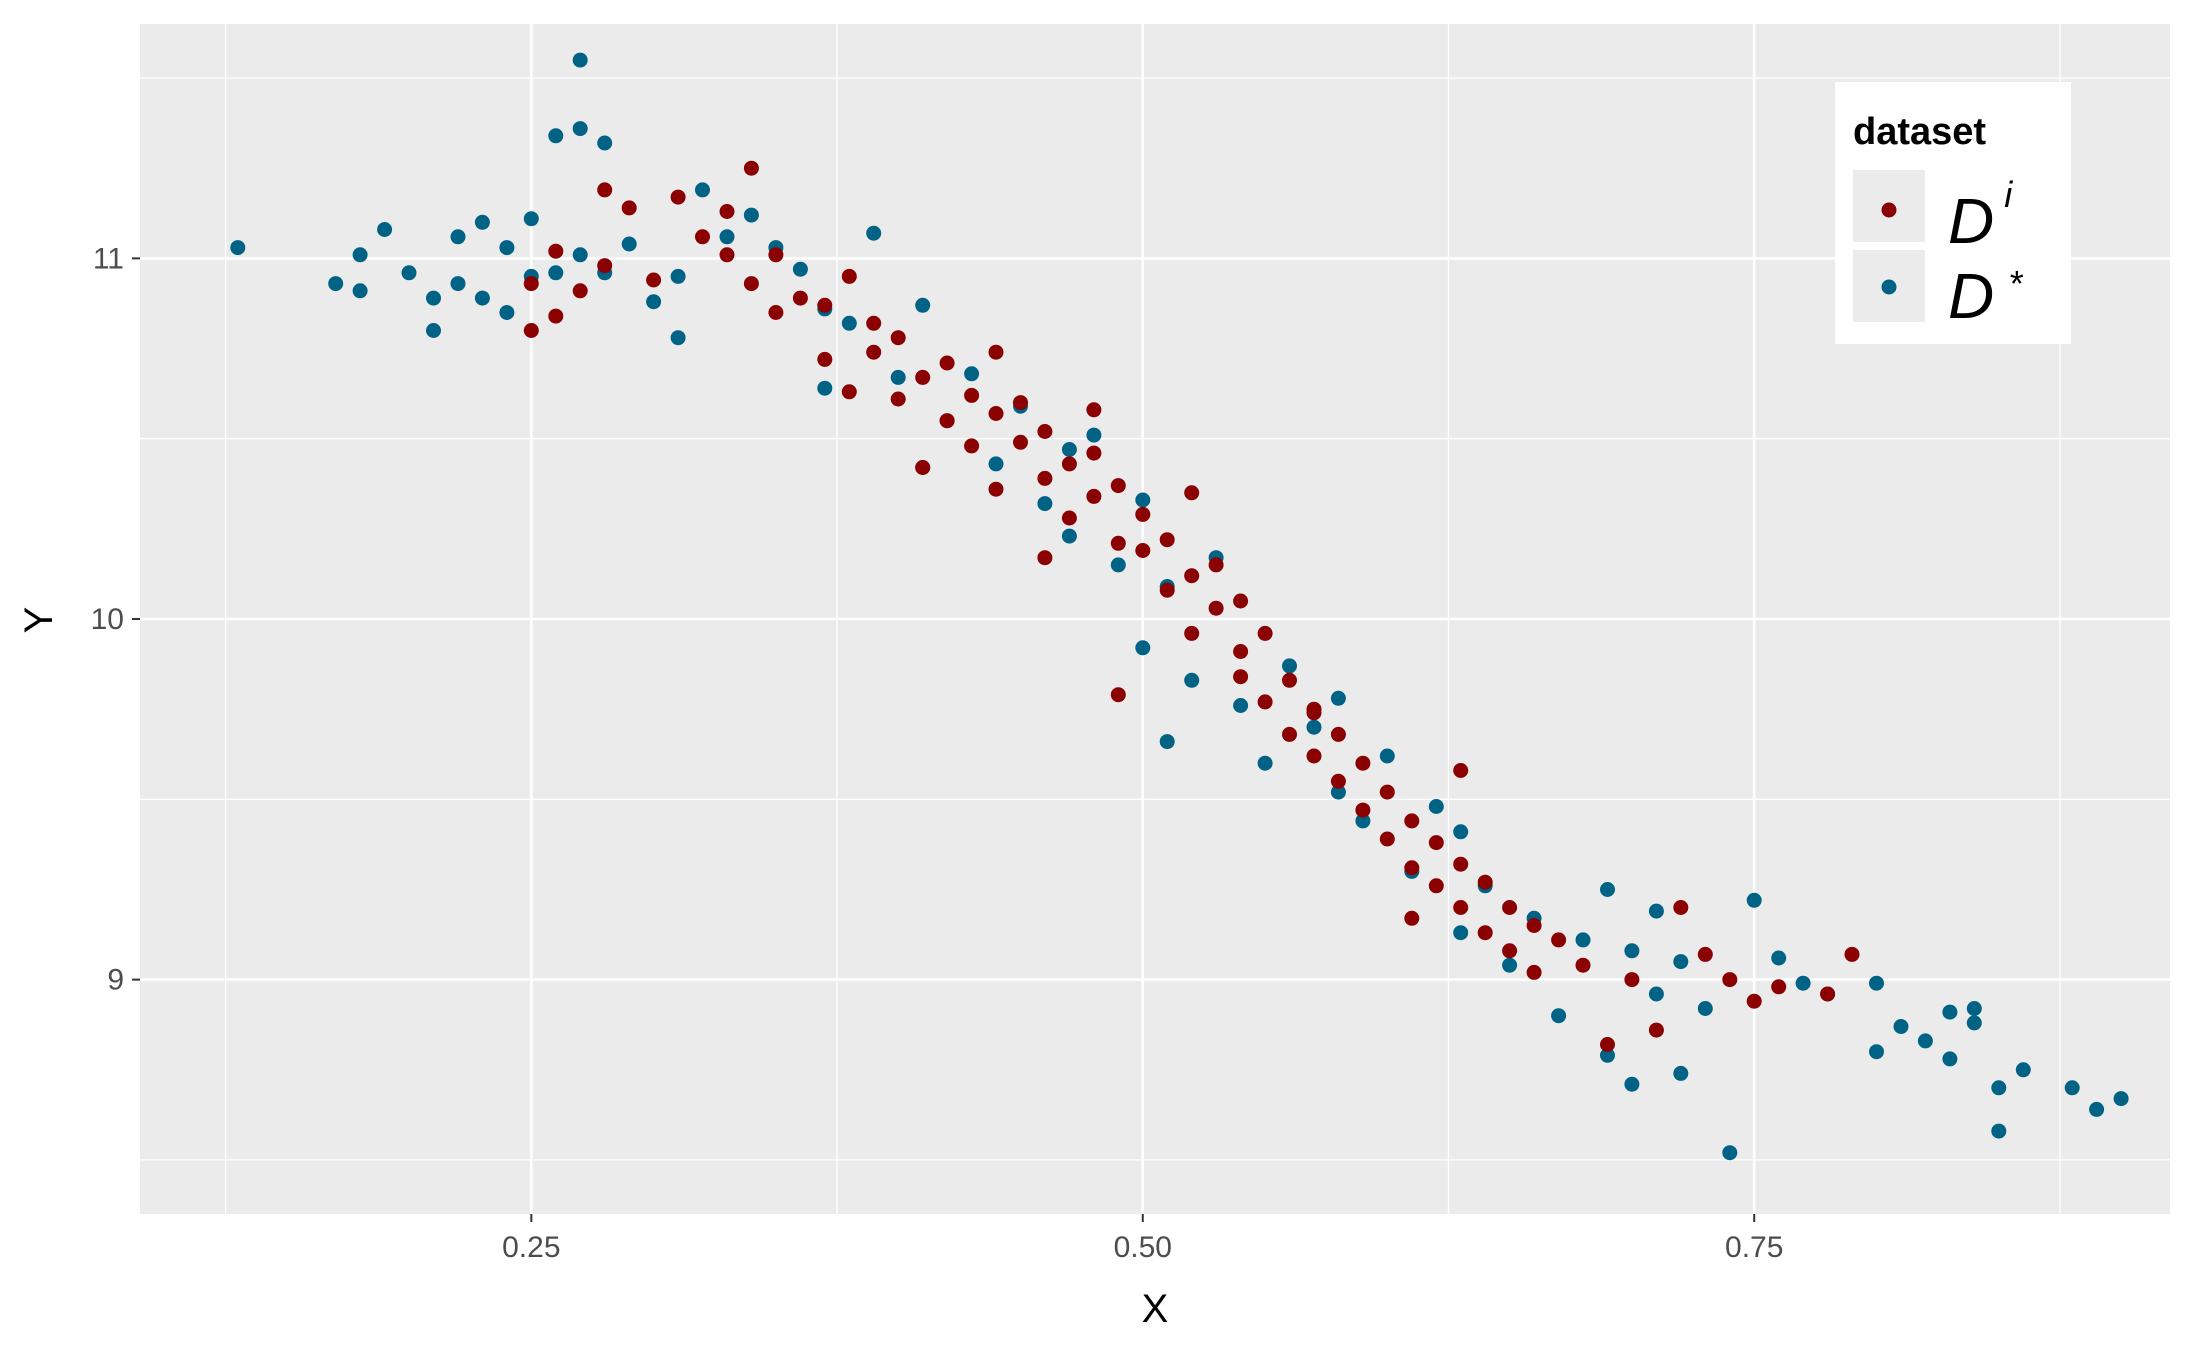  Describe the element at coordinates (1155, 1309) in the screenshot. I see `x-axis-title: X` at that location.